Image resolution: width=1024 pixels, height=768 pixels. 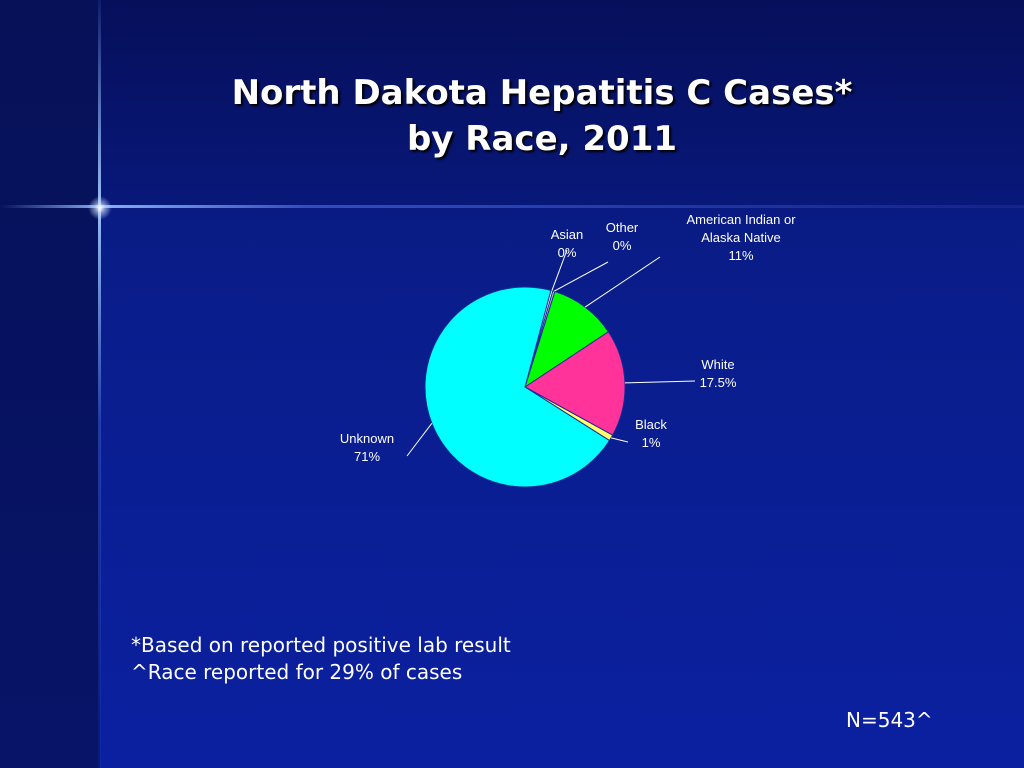 I want to click on slice-name: Other, so click(x=622, y=227).